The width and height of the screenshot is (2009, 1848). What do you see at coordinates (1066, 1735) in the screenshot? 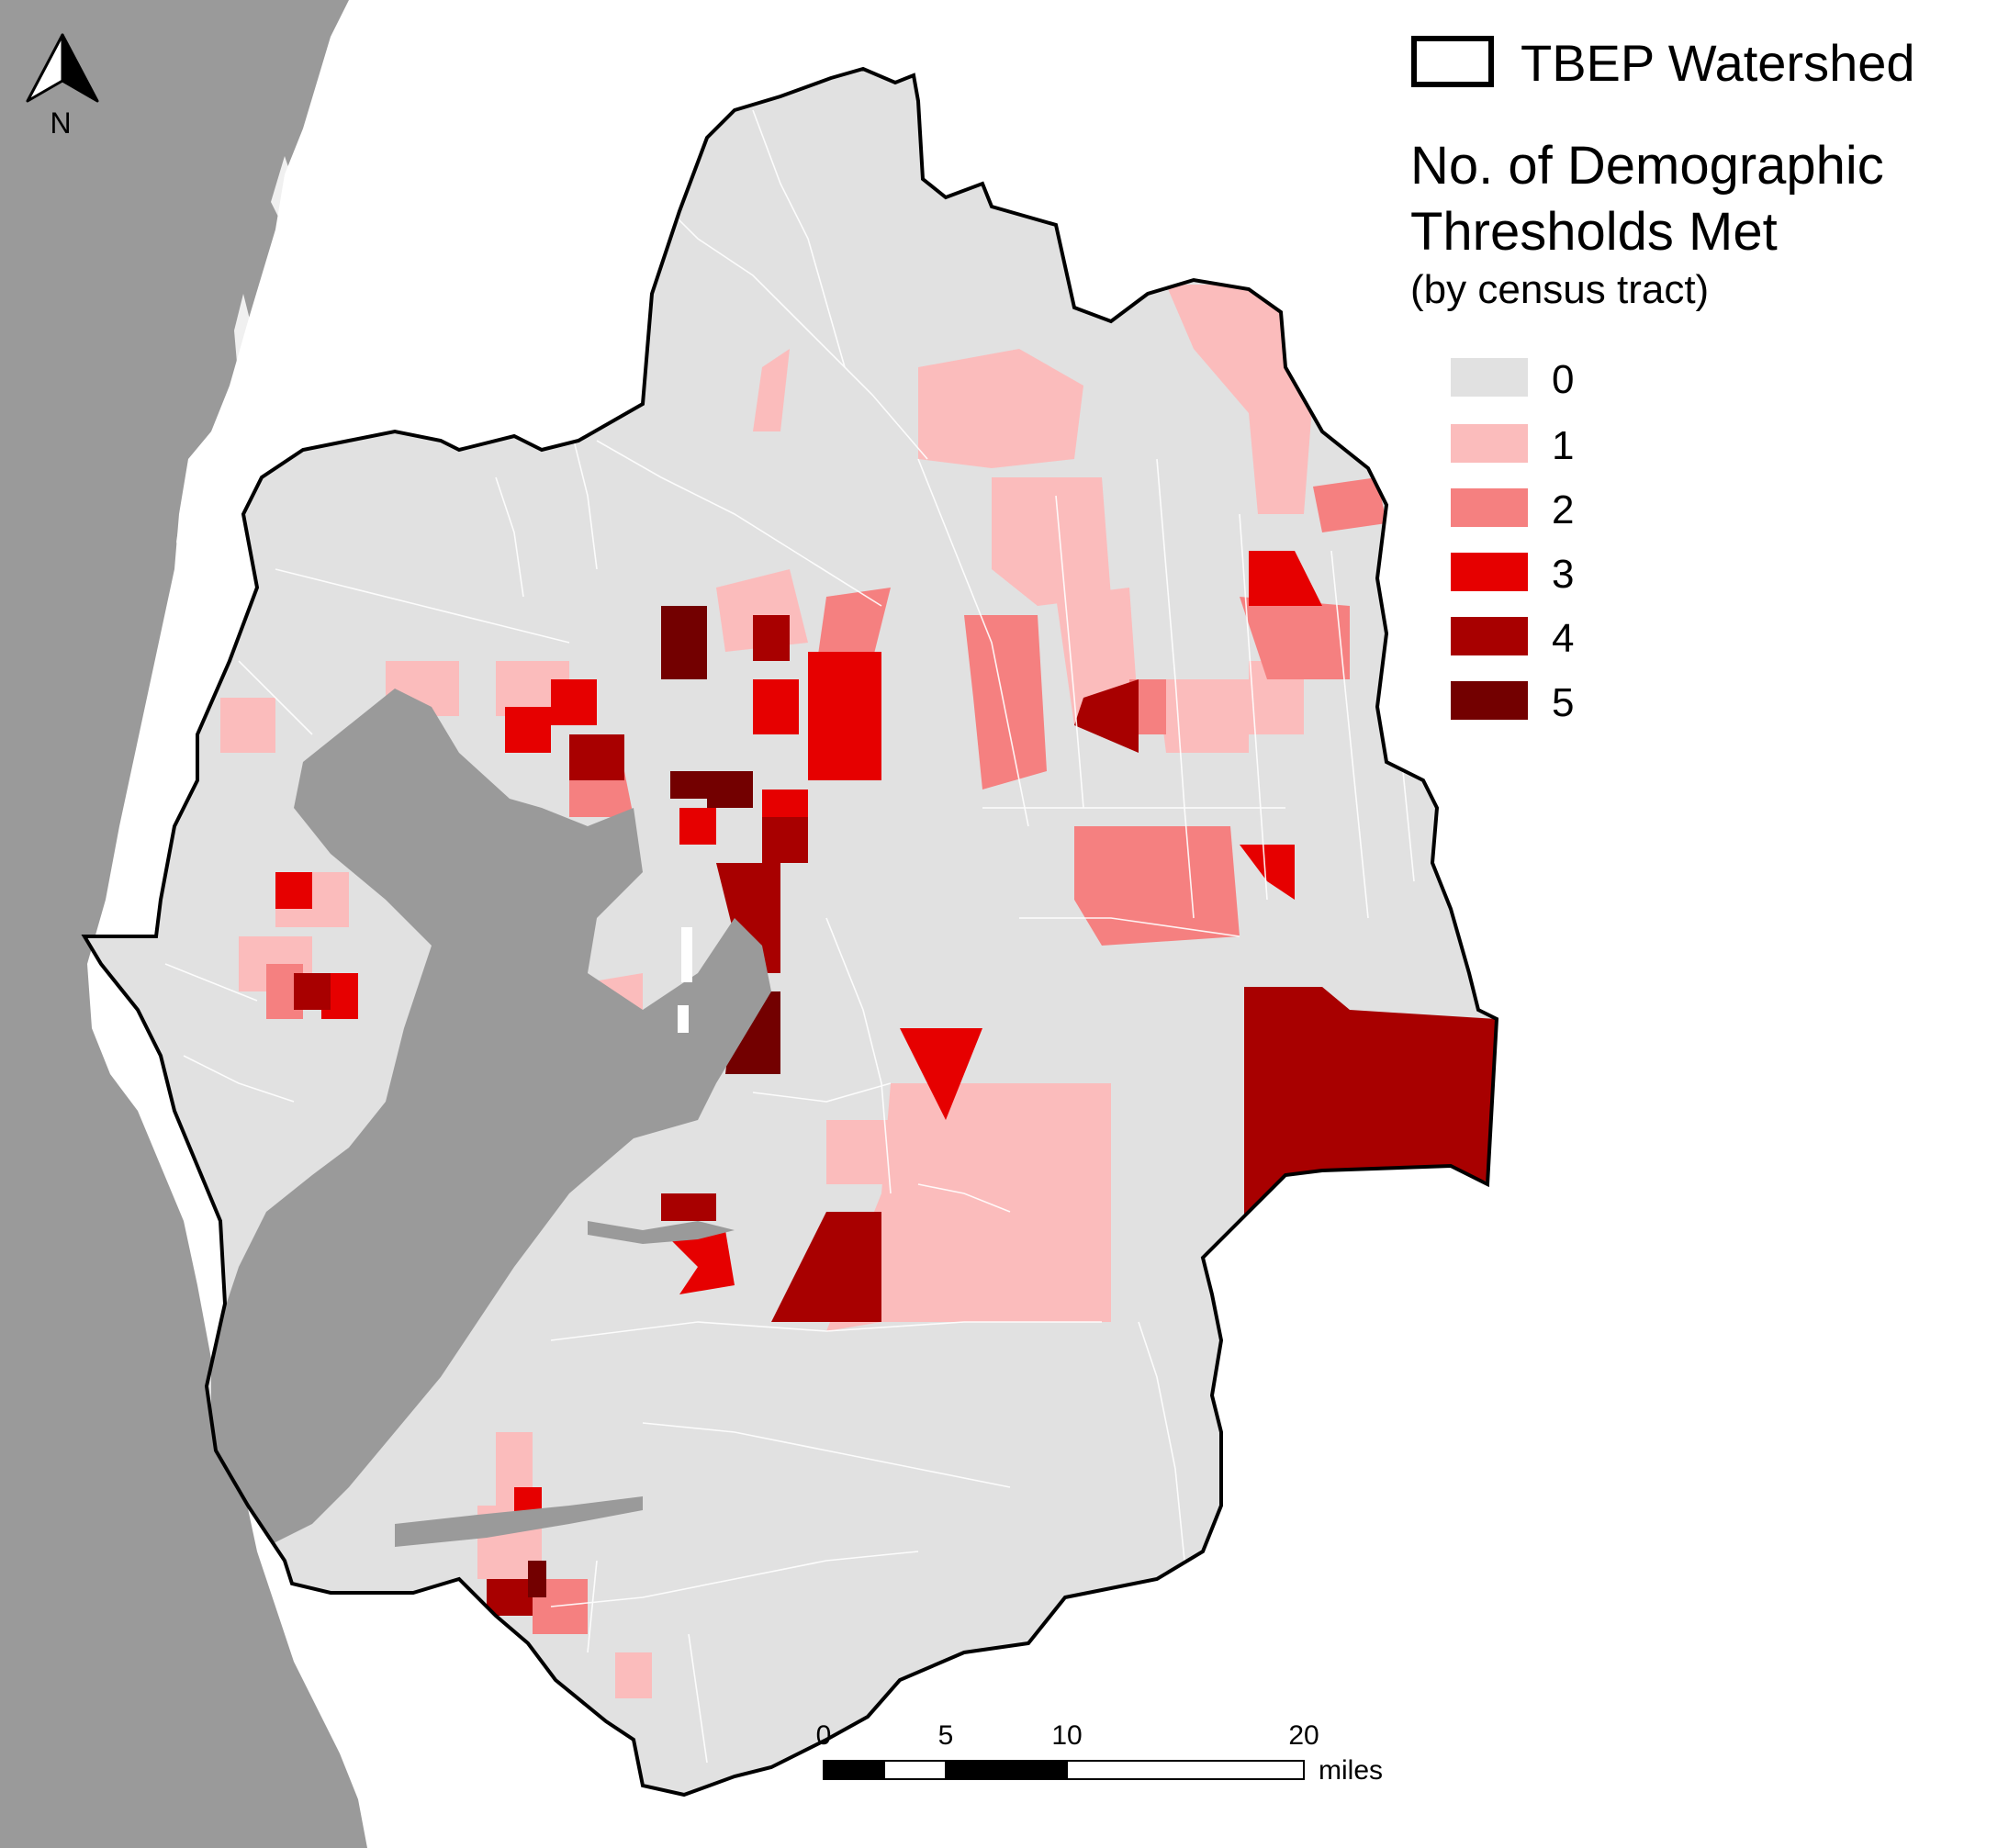
I see `scale-tick-label-10: 10` at bounding box center [1066, 1735].